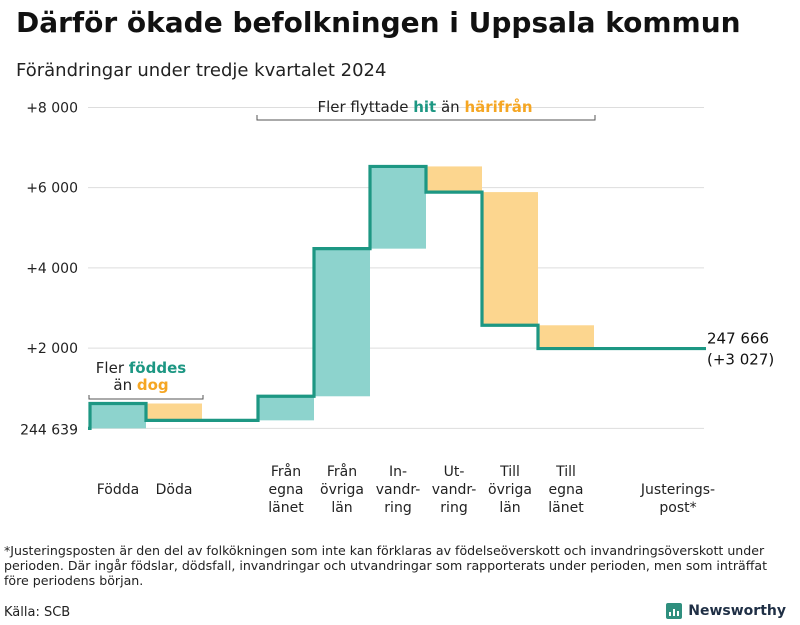 This screenshot has width=800, height=625. I want to click on chart-subtitle: Förändringar under tredje kvartalet 2024, so click(201, 70).